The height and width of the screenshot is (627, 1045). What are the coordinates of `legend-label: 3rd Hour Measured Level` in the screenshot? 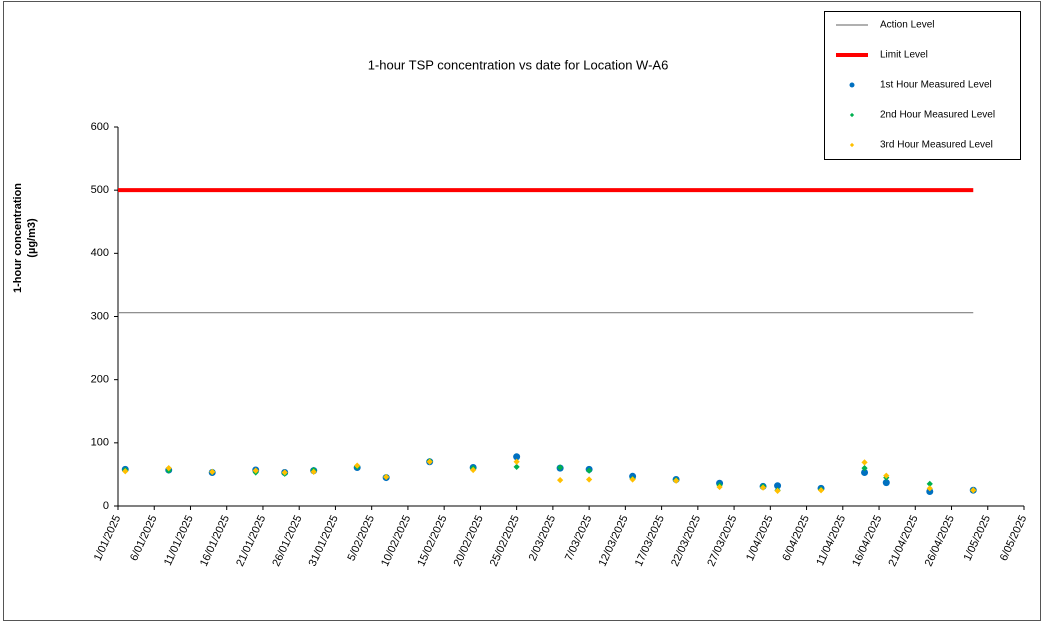 It's located at (936, 145).